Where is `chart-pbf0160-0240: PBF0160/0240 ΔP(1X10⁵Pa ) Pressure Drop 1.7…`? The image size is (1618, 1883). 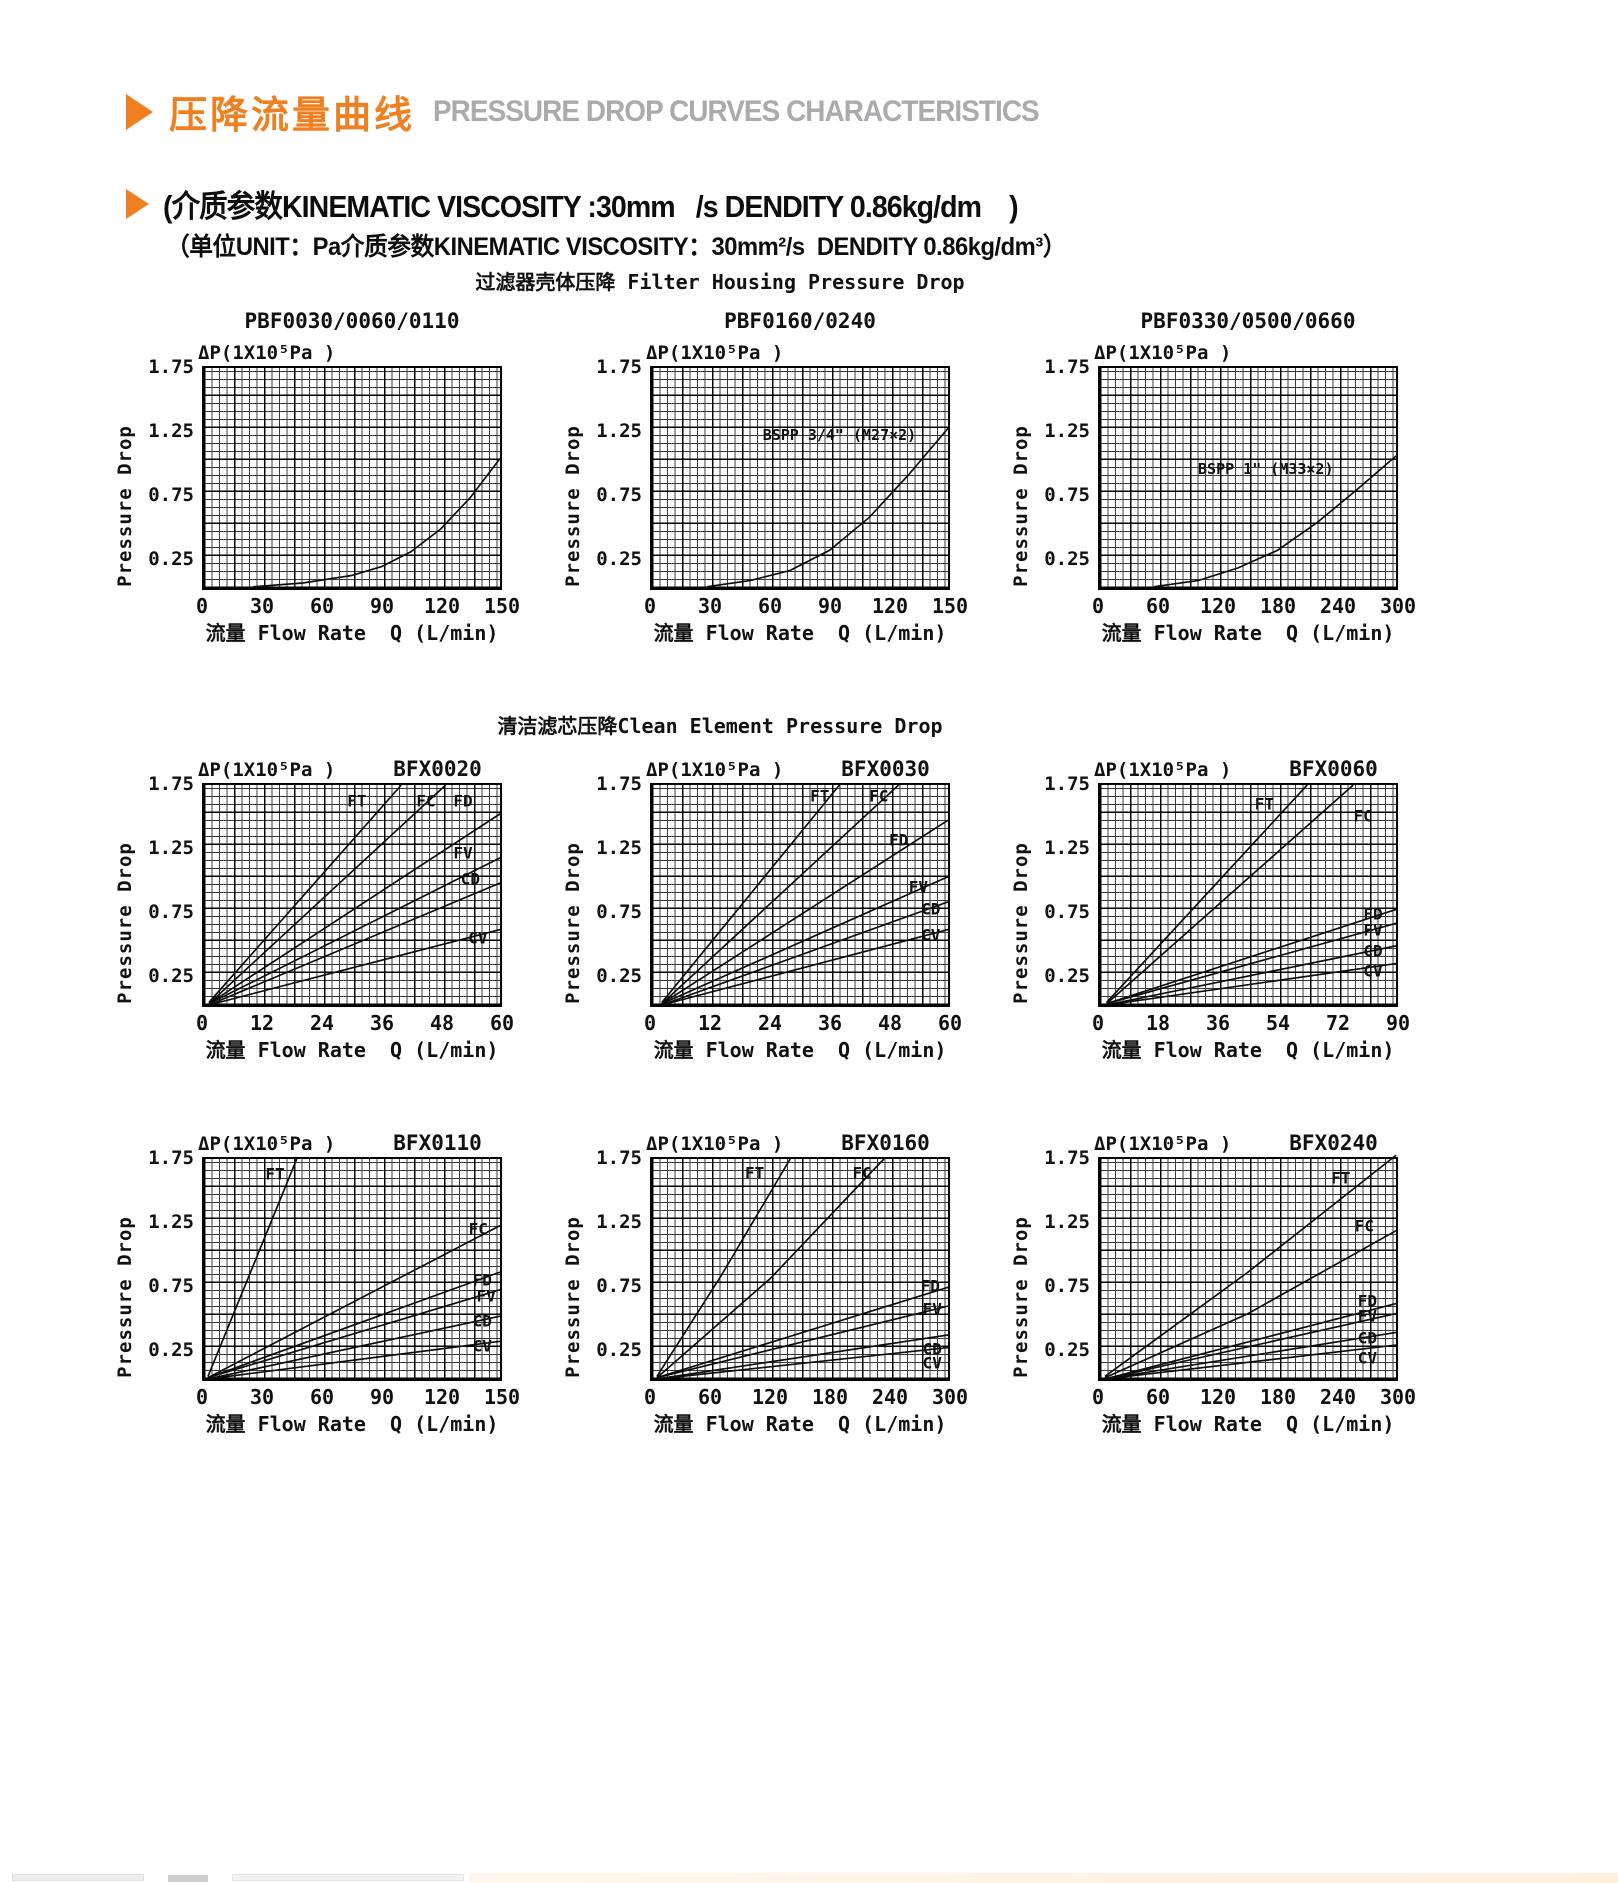 chart-pbf0160-0240: PBF0160/0240 ΔP(1X10⁵Pa ) Pressure Drop 1.7… is located at coordinates (764, 477).